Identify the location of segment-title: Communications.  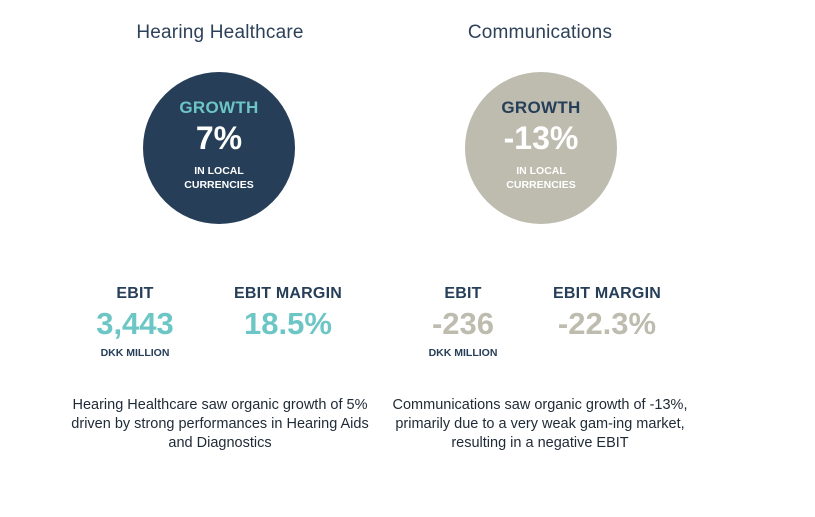
(540, 32).